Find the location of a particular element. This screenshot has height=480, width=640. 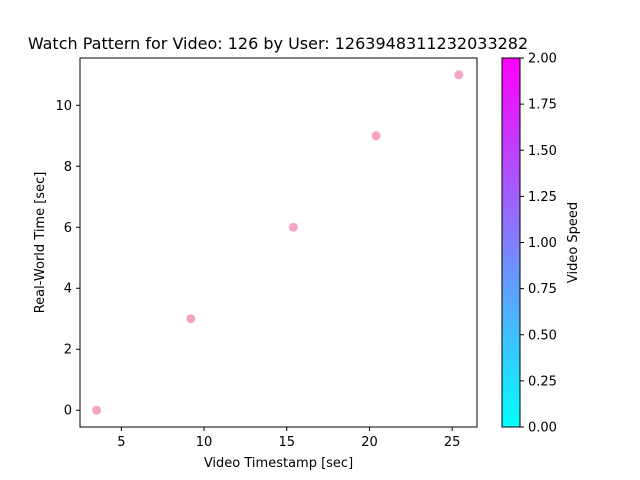

colorbar-tick-label: 0.50 is located at coordinates (542, 335).